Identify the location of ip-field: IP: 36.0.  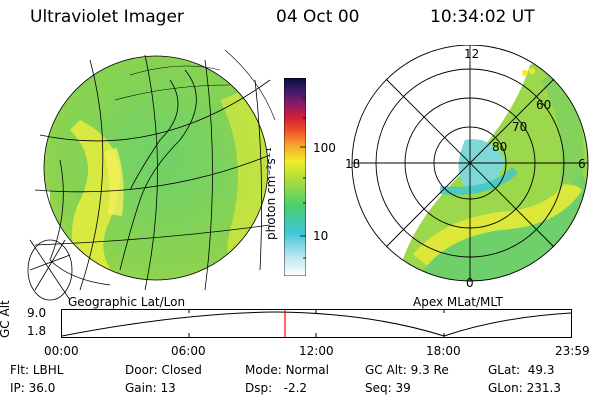
(33, 388).